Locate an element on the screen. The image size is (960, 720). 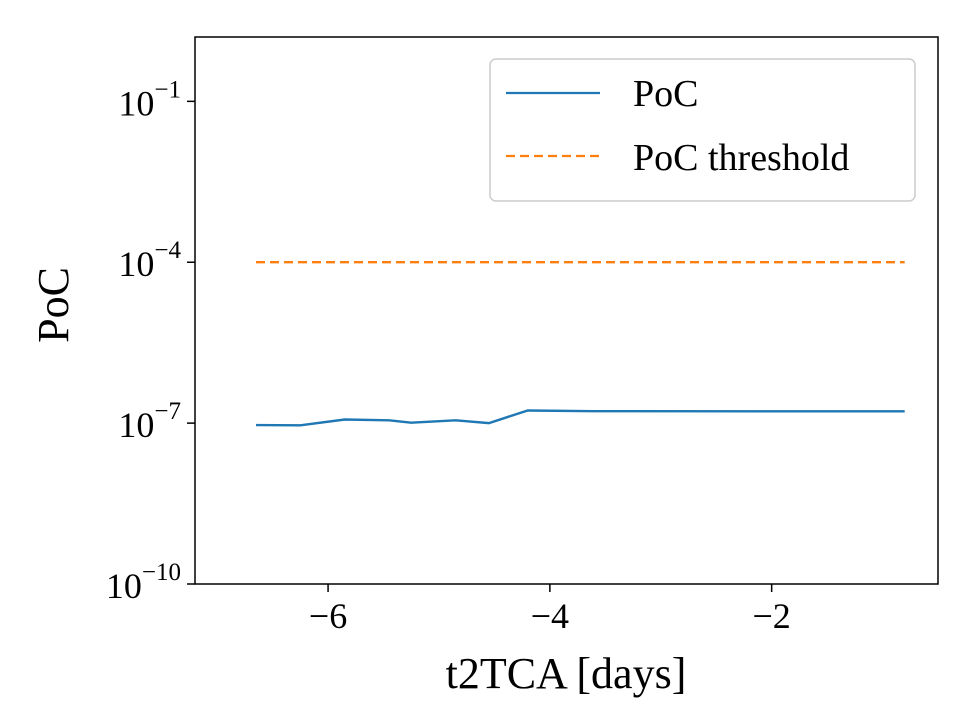
x-tick-label: −2 is located at coordinates (772, 616).